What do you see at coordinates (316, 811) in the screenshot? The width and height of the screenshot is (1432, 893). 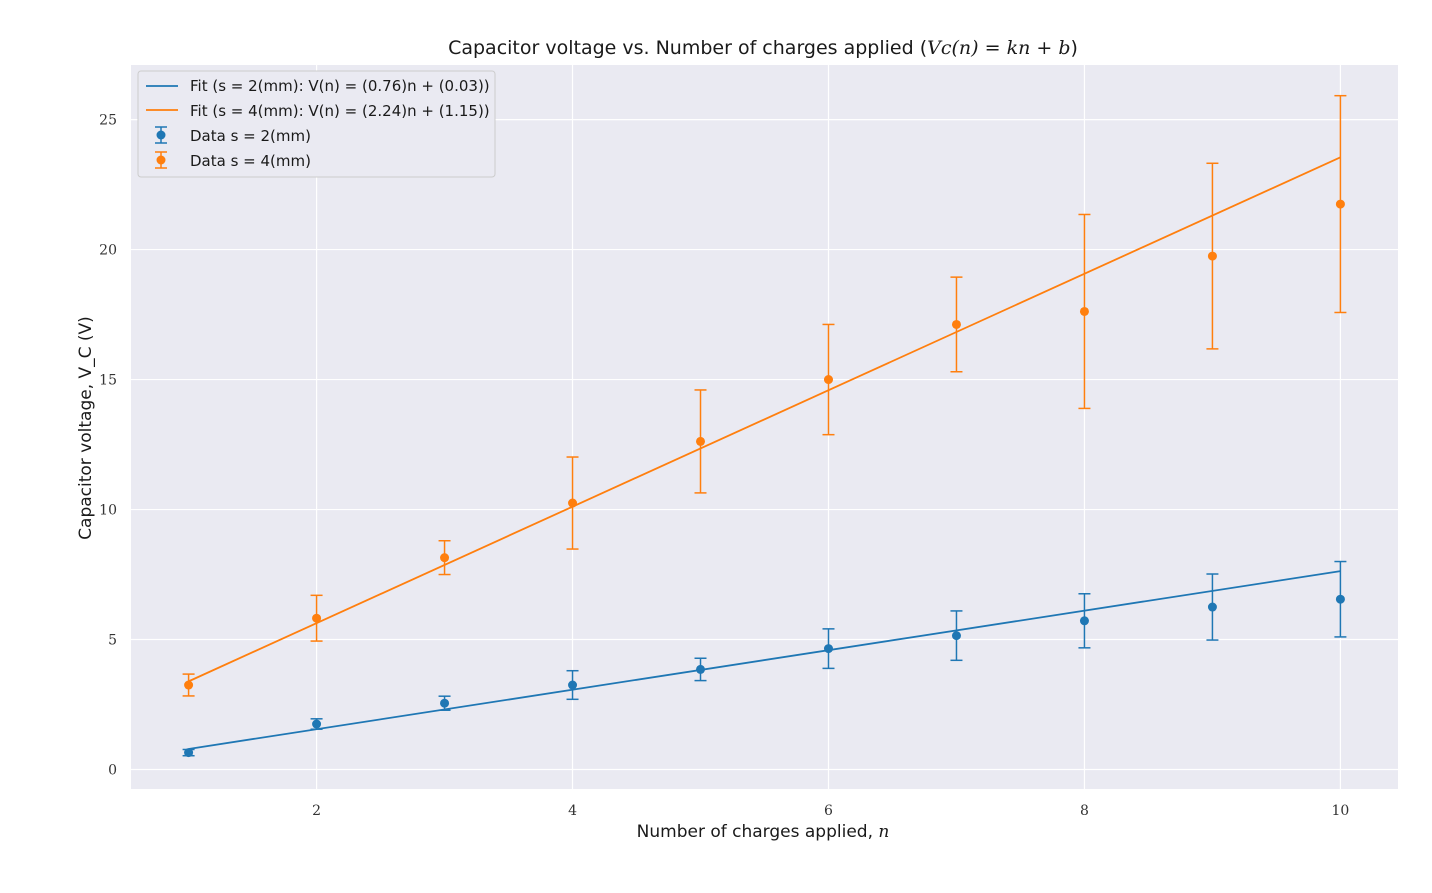 I see `x-tick-label: 2` at bounding box center [316, 811].